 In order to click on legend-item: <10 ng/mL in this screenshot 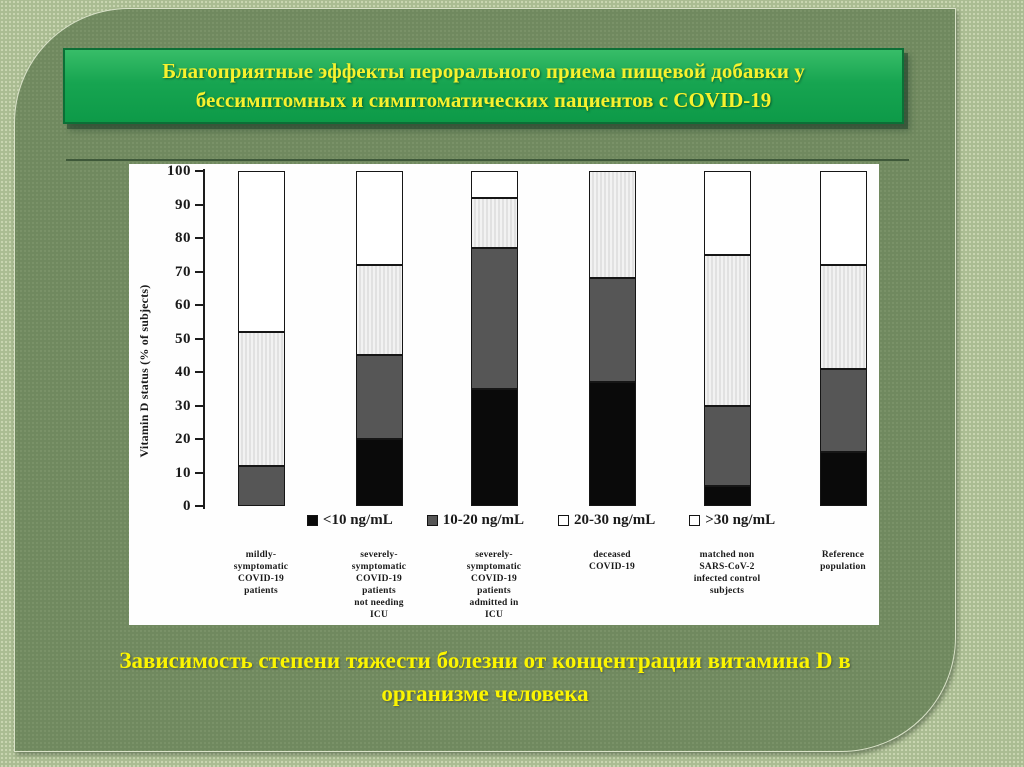, I will do `click(349, 520)`.